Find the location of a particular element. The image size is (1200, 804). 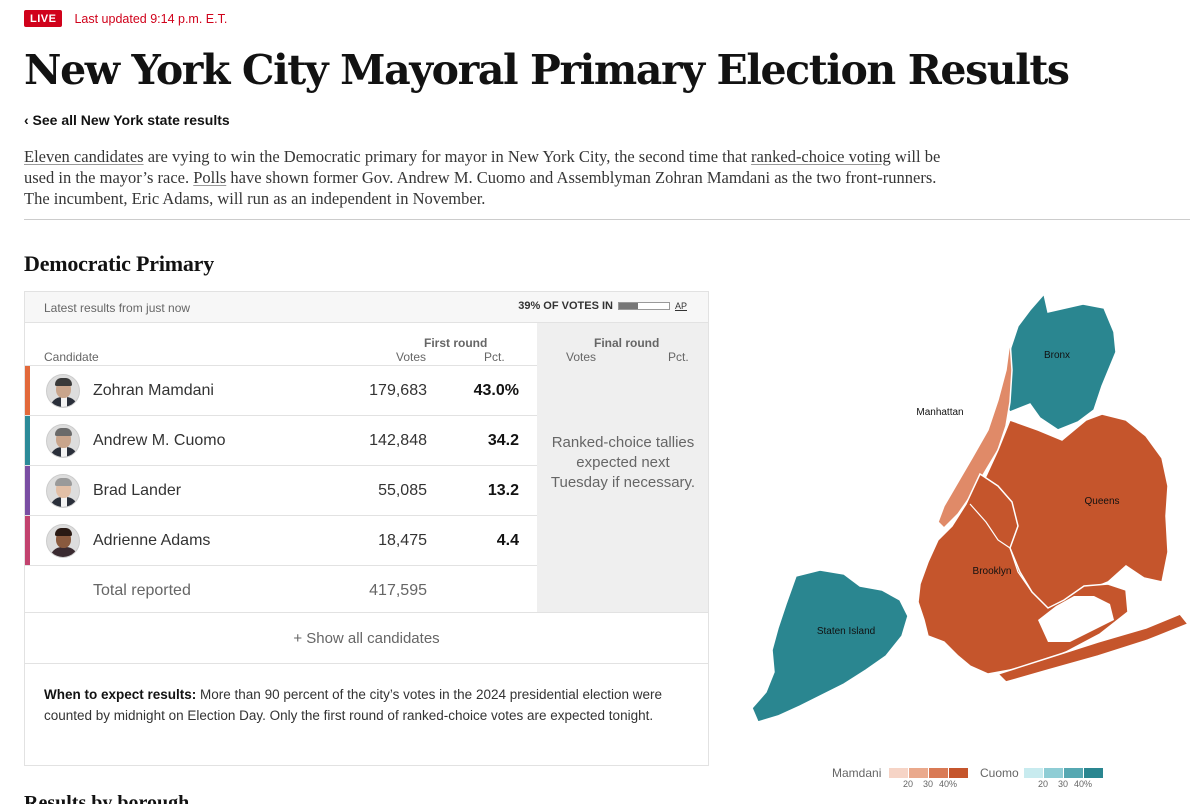

candidate-votes: 142,848 is located at coordinates (398, 440).